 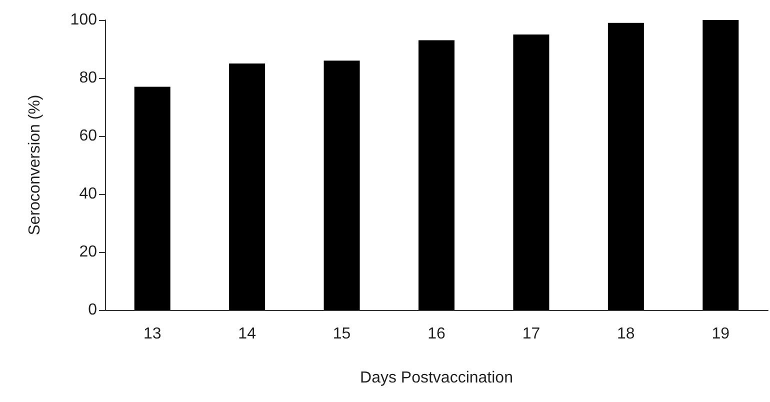 I want to click on x-tick-label: 18, so click(x=626, y=334).